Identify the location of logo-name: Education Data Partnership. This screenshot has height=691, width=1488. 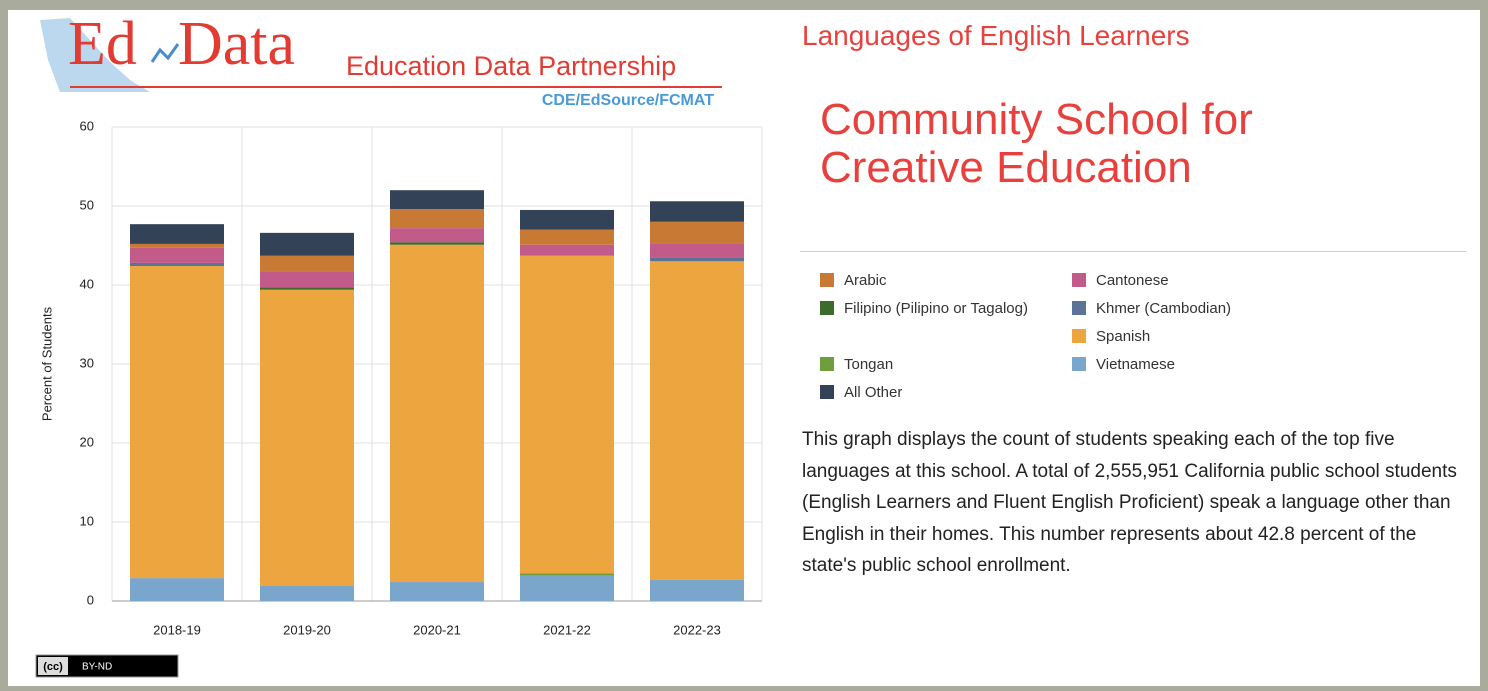
(511, 66).